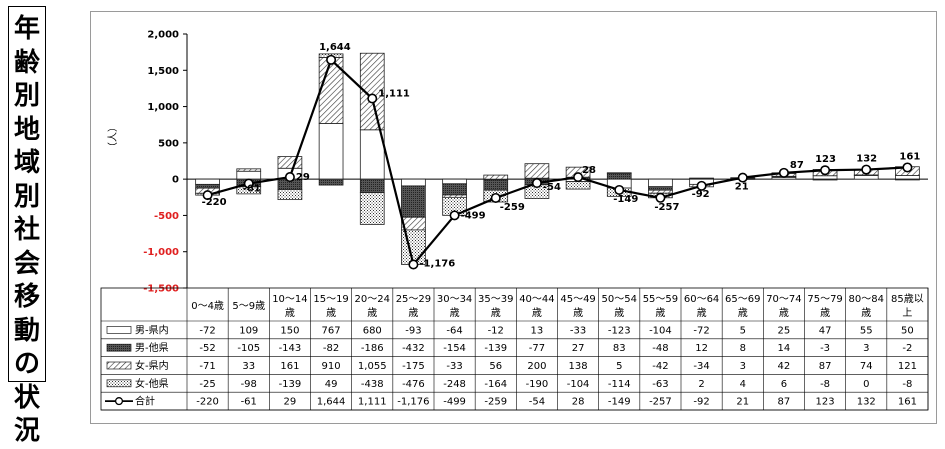  Describe the element at coordinates (413, 366) in the screenshot. I see `table-cell: -175` at that location.